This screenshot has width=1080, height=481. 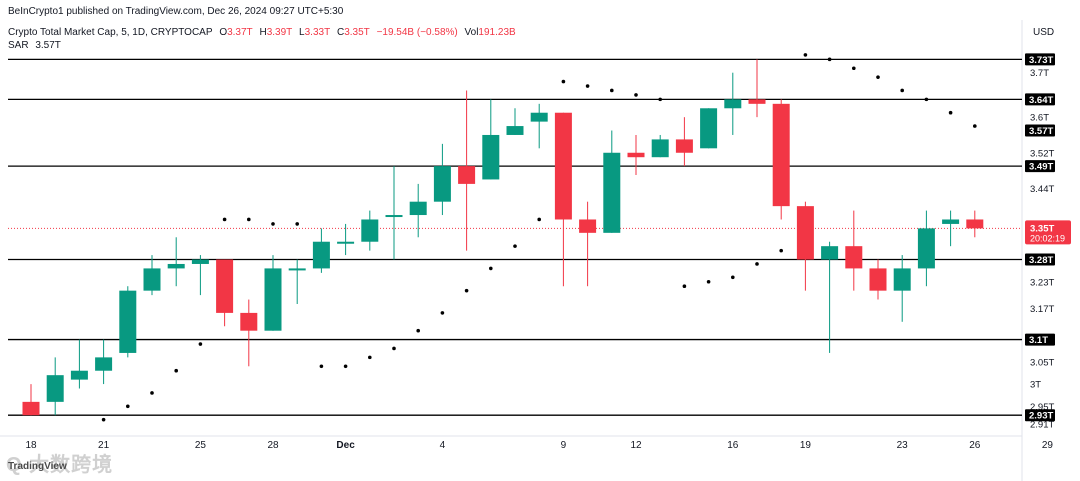 I want to click on level-tag: 3.1T, so click(x=1038, y=340).